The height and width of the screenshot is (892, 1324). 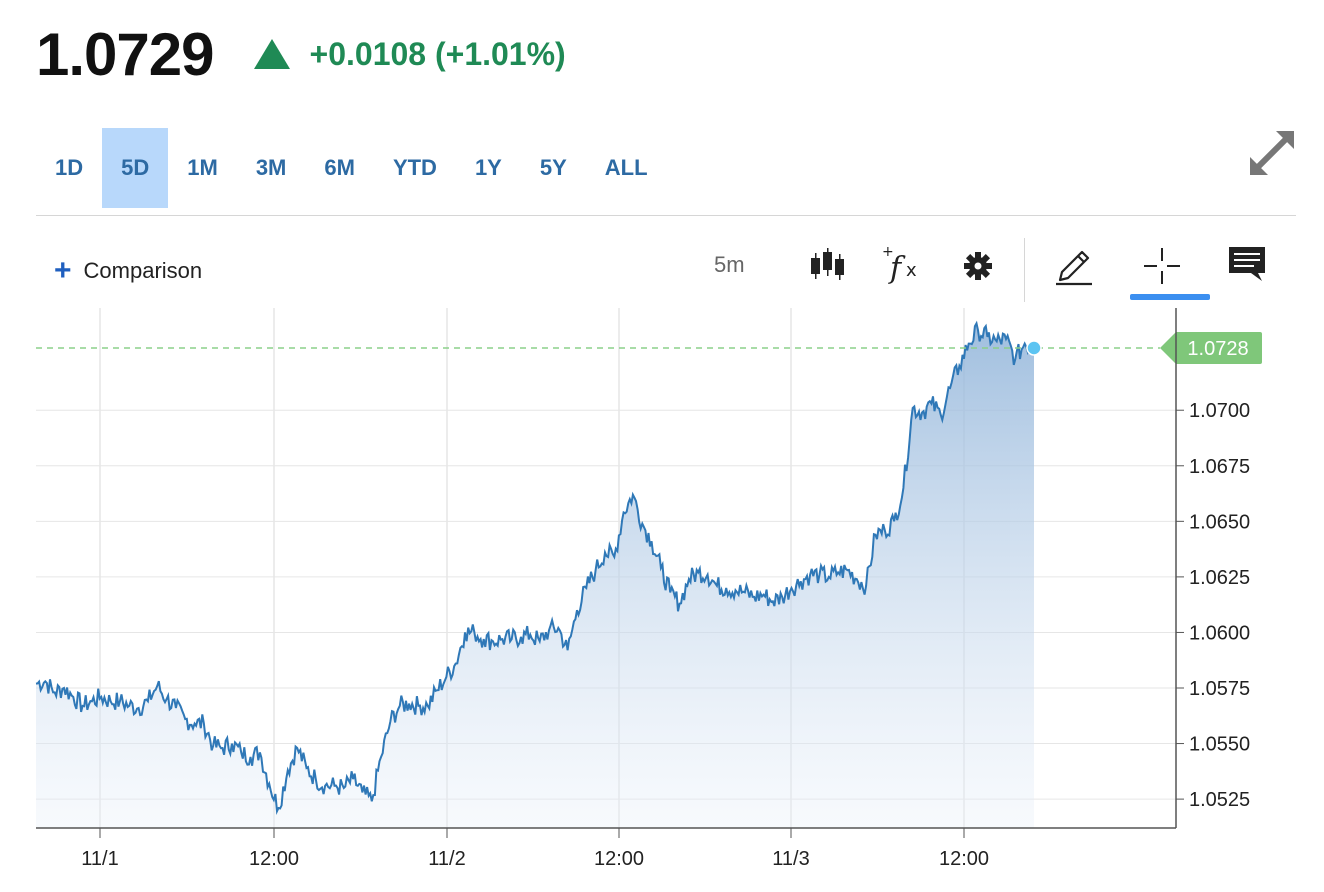 What do you see at coordinates (1272, 153) in the screenshot?
I see `expand-icon` at bounding box center [1272, 153].